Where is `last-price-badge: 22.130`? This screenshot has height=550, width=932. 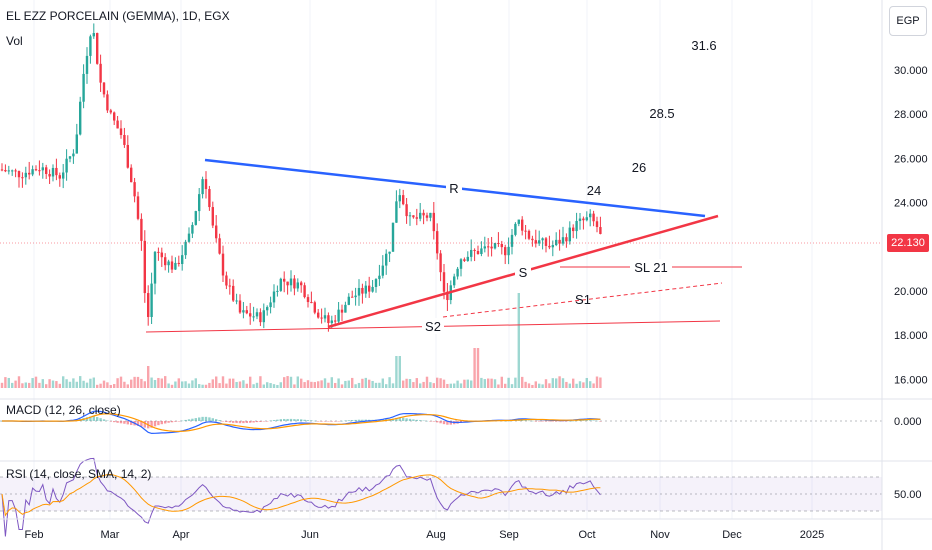
last-price-badge: 22.130 is located at coordinates (908, 243).